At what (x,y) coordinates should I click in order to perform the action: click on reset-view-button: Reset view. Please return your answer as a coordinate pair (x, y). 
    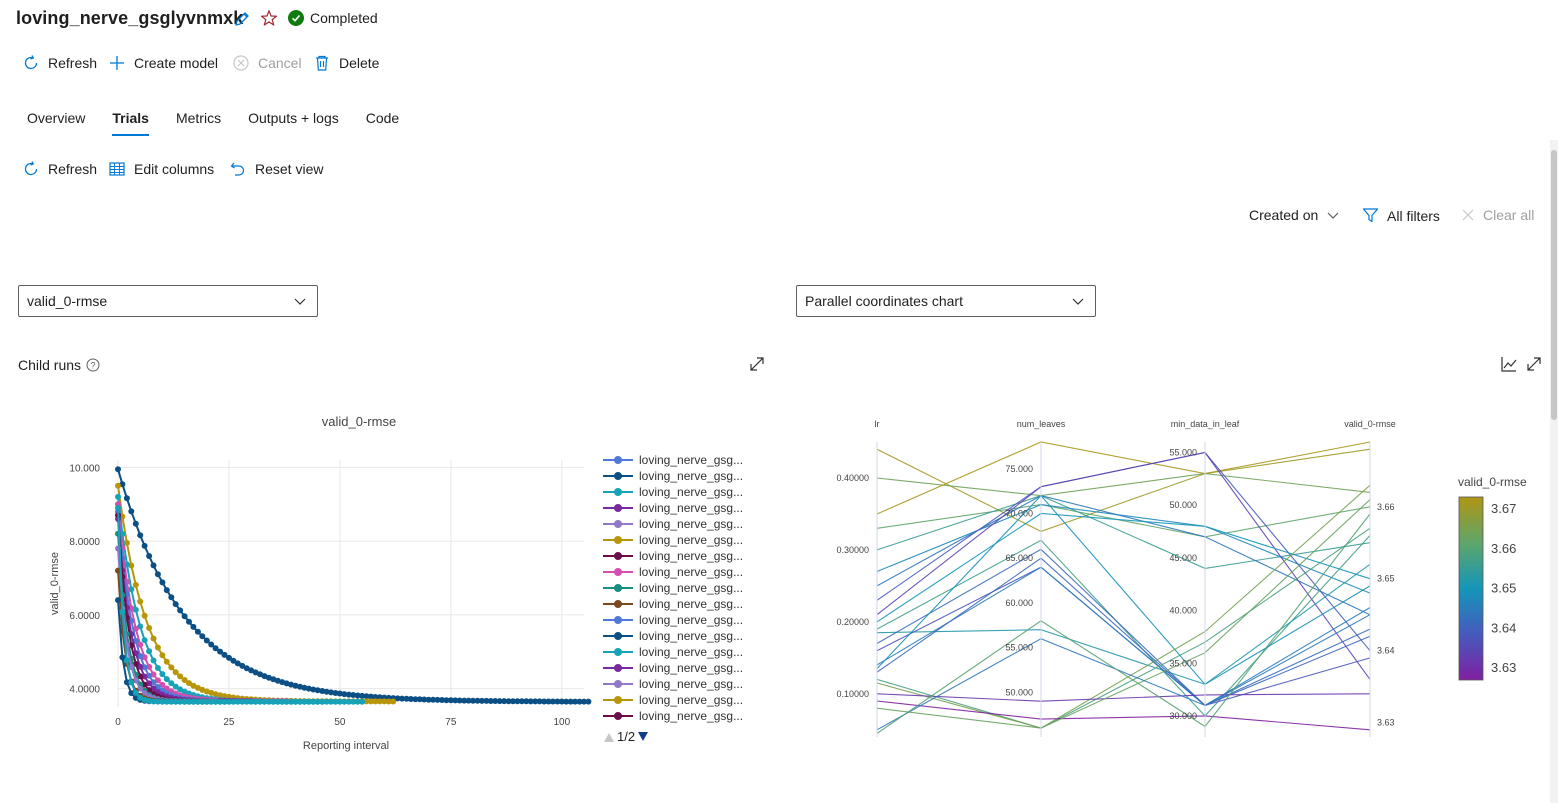
    Looking at the image, I should click on (276, 169).